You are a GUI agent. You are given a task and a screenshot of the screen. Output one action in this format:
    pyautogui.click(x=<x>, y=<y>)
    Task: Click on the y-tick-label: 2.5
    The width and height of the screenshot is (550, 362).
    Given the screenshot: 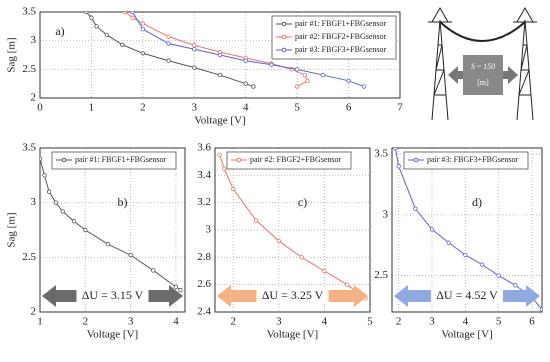 What is the action you would take?
    pyautogui.click(x=29, y=257)
    